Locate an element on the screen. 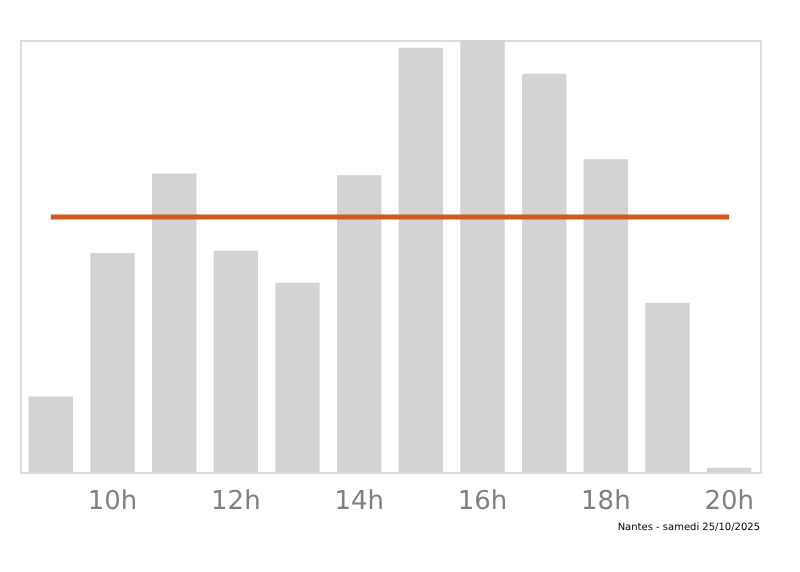  x-tick-label: 16h is located at coordinates (482, 502).